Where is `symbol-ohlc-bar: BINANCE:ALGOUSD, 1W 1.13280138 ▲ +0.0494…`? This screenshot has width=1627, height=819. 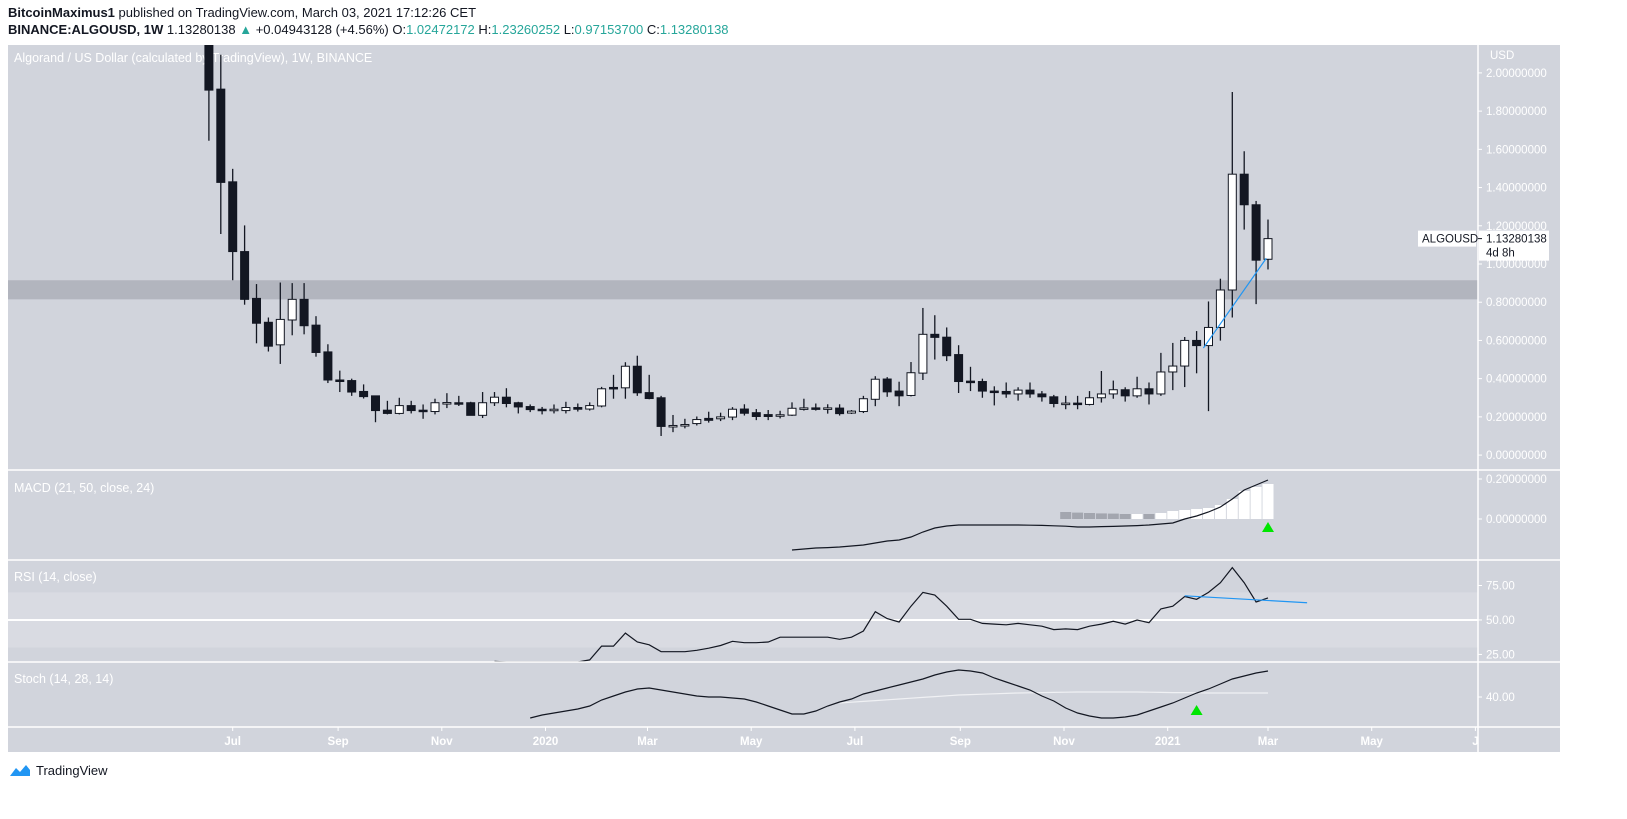
symbol-ohlc-bar: BINANCE:ALGOUSD, 1W 1.13280138 ▲ +0.0494… is located at coordinates (368, 29).